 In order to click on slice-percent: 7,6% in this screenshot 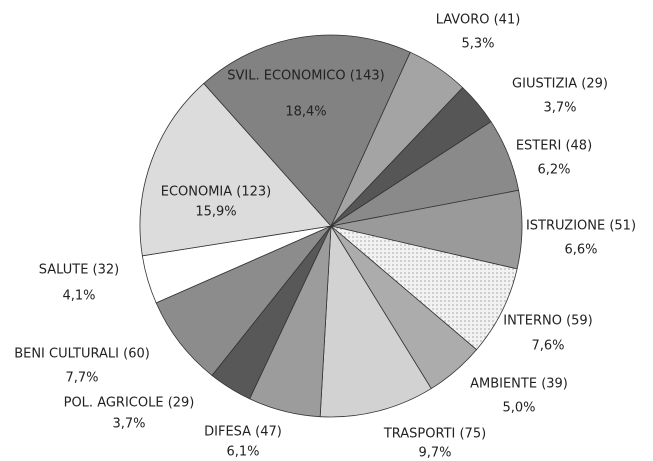, I will do `click(547, 346)`.